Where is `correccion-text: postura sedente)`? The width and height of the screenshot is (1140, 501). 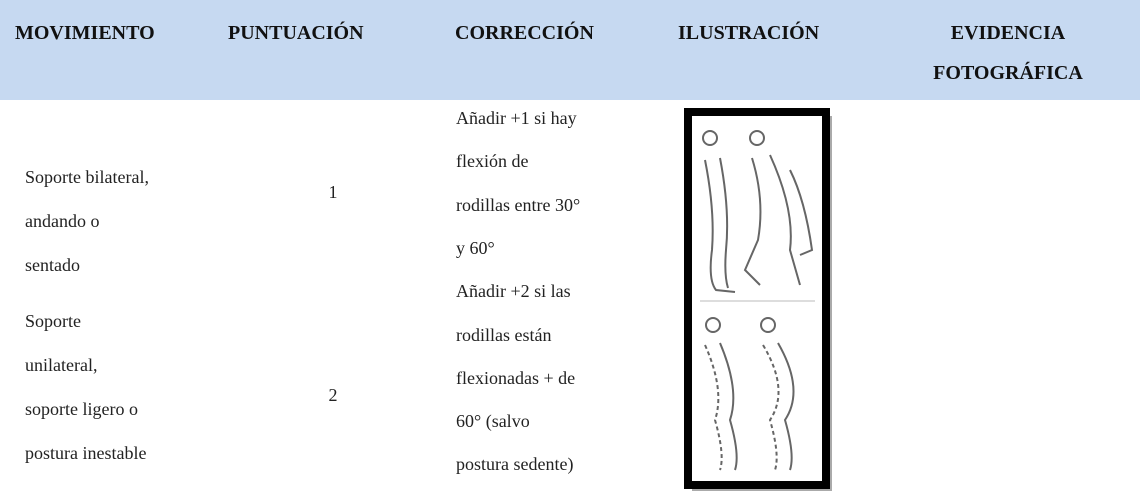 correccion-text: postura sedente) is located at coordinates (515, 464).